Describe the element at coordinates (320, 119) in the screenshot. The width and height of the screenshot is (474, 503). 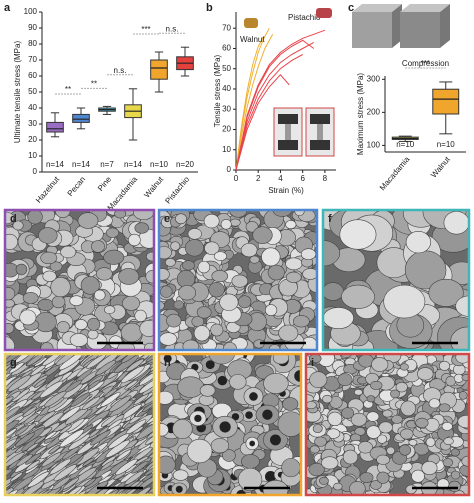
I see `inset-sample` at that location.